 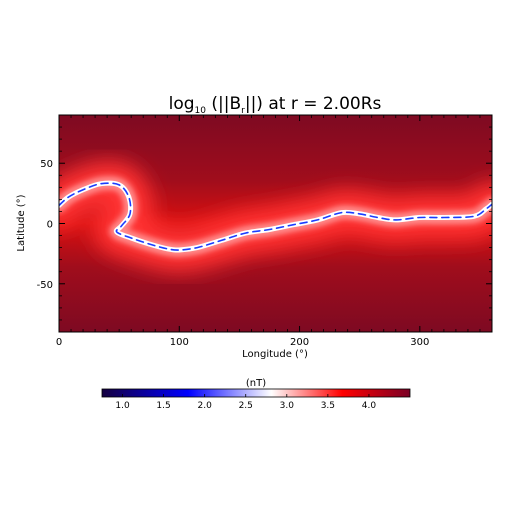 What do you see at coordinates (299, 342) in the screenshot?
I see `x-tick-label: 200` at bounding box center [299, 342].